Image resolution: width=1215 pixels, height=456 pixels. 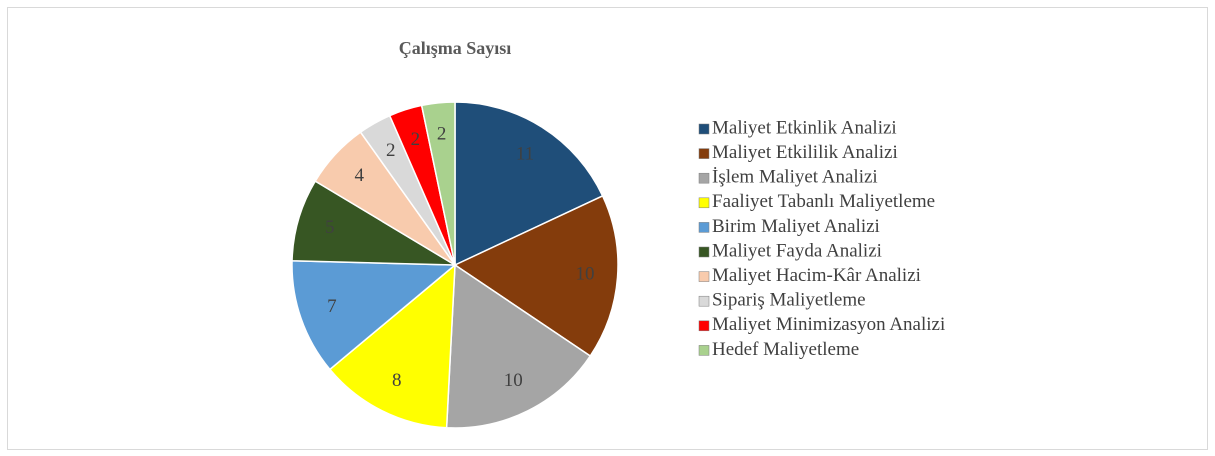 I want to click on legend-label: Maliyet Minimizasyon Analizi, so click(x=828, y=324).